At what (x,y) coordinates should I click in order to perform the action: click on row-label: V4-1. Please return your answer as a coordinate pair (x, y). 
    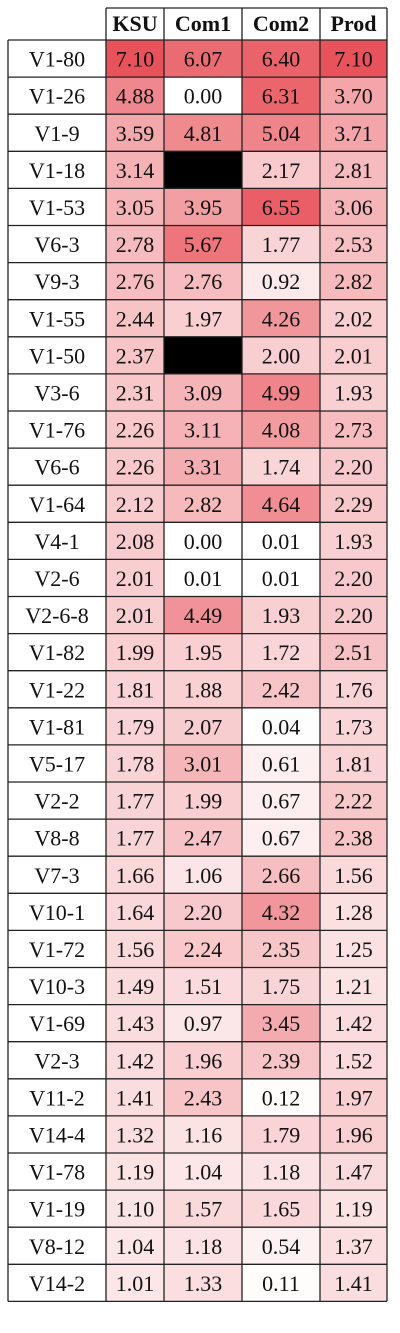
    Looking at the image, I should click on (56, 541).